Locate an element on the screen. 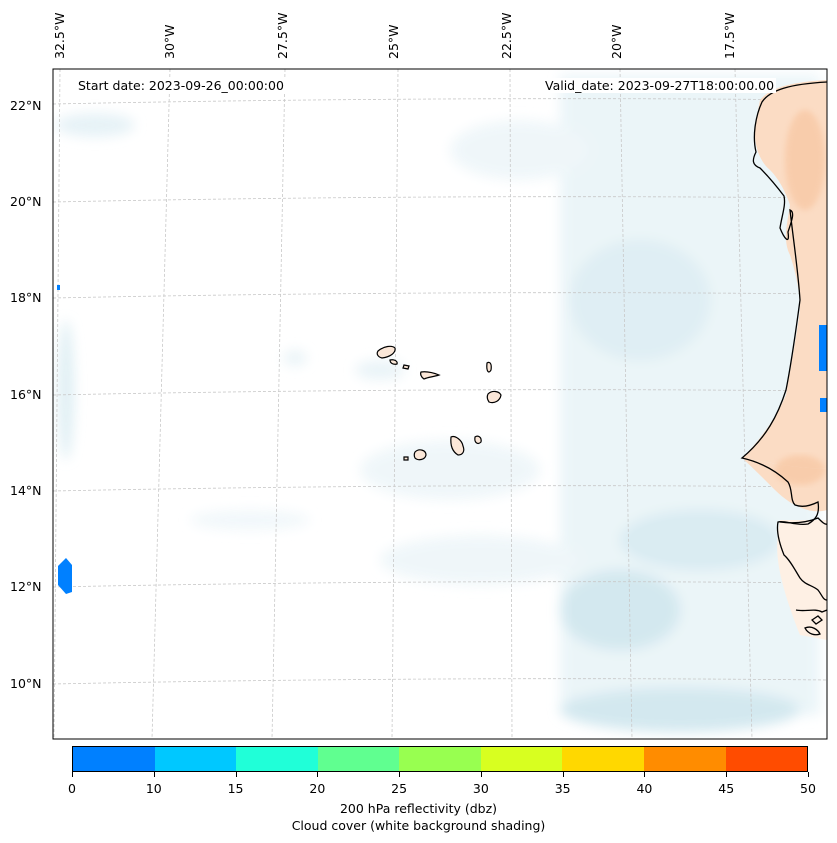 This screenshot has height=843, width=837. parallel-22n is located at coordinates (440, 101).